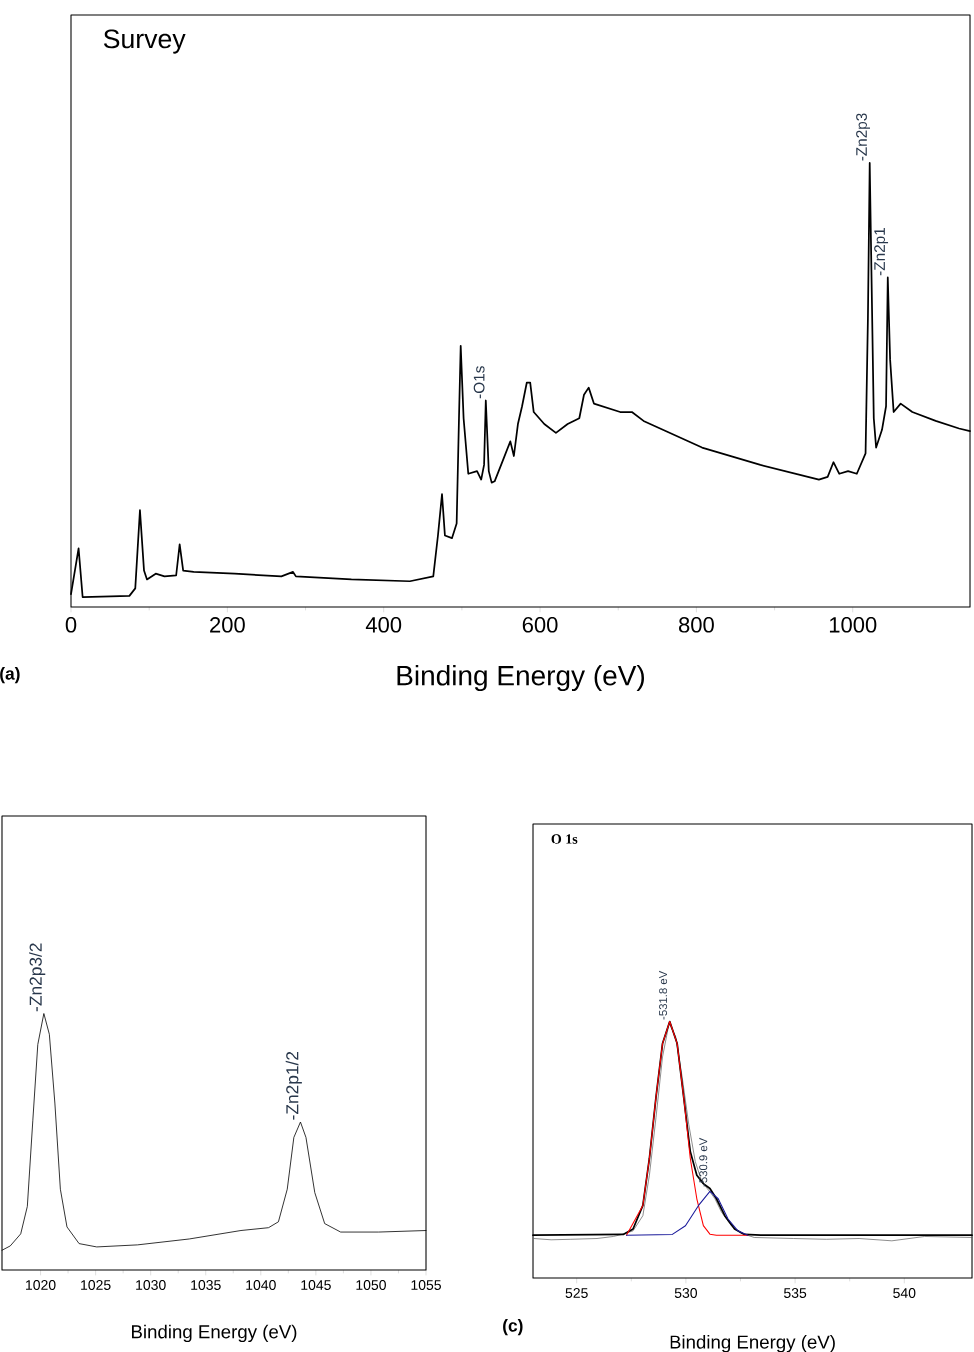 The width and height of the screenshot is (974, 1352). I want to click on annotation: -Zn2p3, so click(863, 137).